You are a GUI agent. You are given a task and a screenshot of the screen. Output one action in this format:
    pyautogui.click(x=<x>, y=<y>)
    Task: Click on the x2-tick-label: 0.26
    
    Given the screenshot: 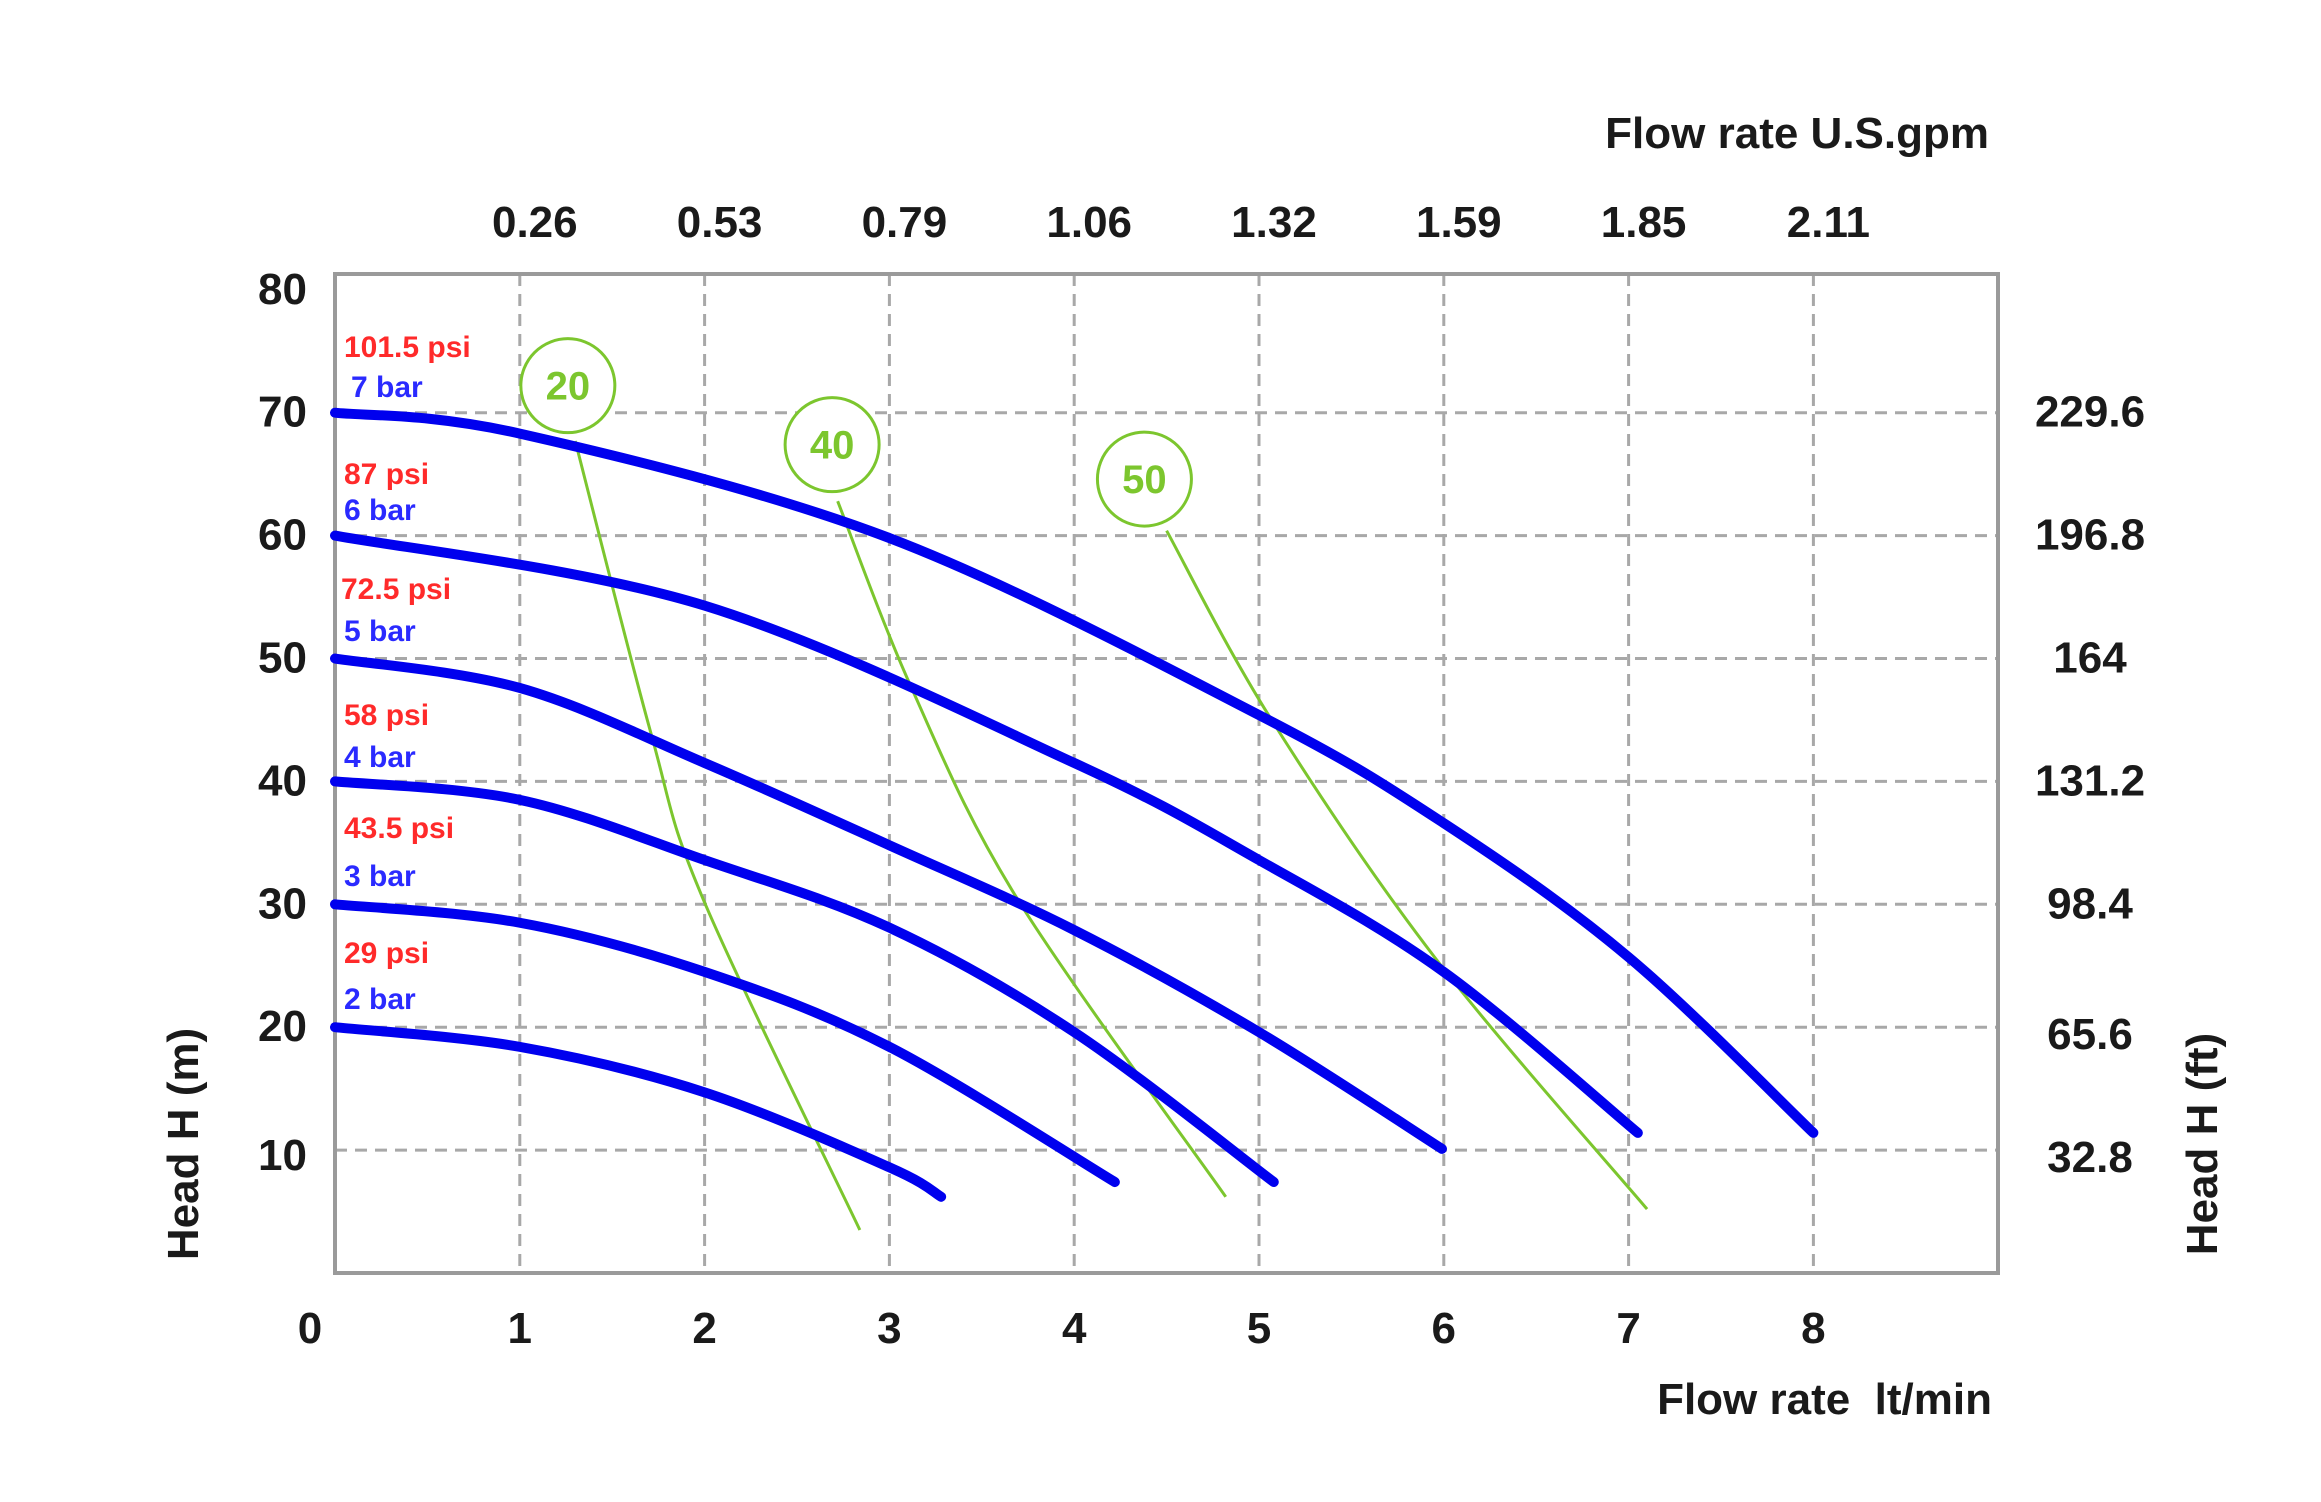 What is the action you would take?
    pyautogui.click(x=535, y=222)
    